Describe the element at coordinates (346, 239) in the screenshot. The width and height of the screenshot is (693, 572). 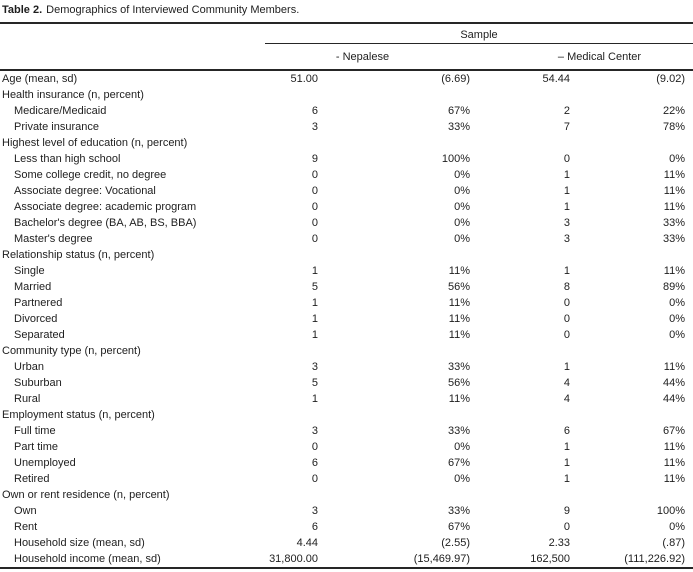
I see `table-row: Master's degree 0 0% 3 33%` at that location.